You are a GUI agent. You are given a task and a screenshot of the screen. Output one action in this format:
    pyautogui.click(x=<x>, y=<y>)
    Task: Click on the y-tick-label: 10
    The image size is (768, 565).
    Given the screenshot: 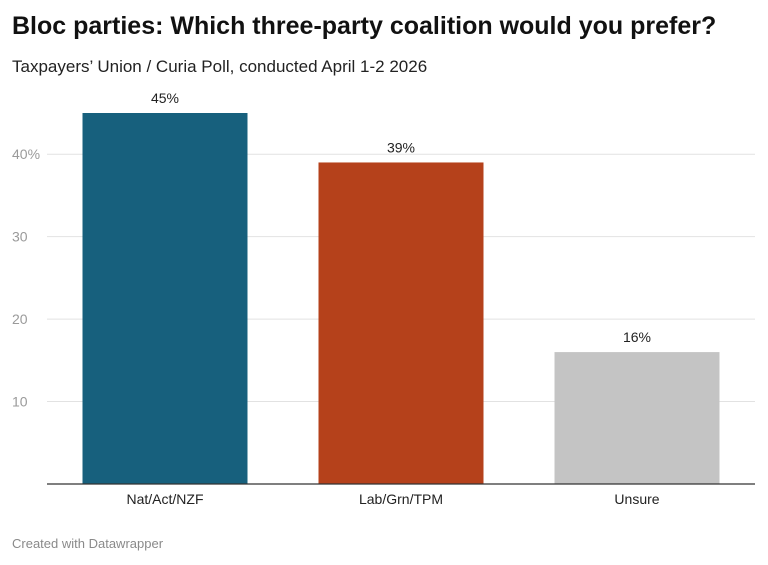 What is the action you would take?
    pyautogui.click(x=20, y=402)
    